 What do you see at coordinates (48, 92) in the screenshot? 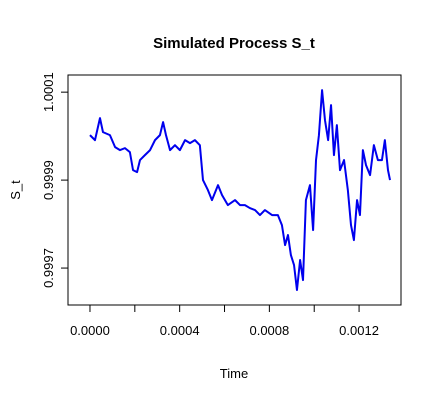
I see `y-tick-label: 1.0001` at bounding box center [48, 92].